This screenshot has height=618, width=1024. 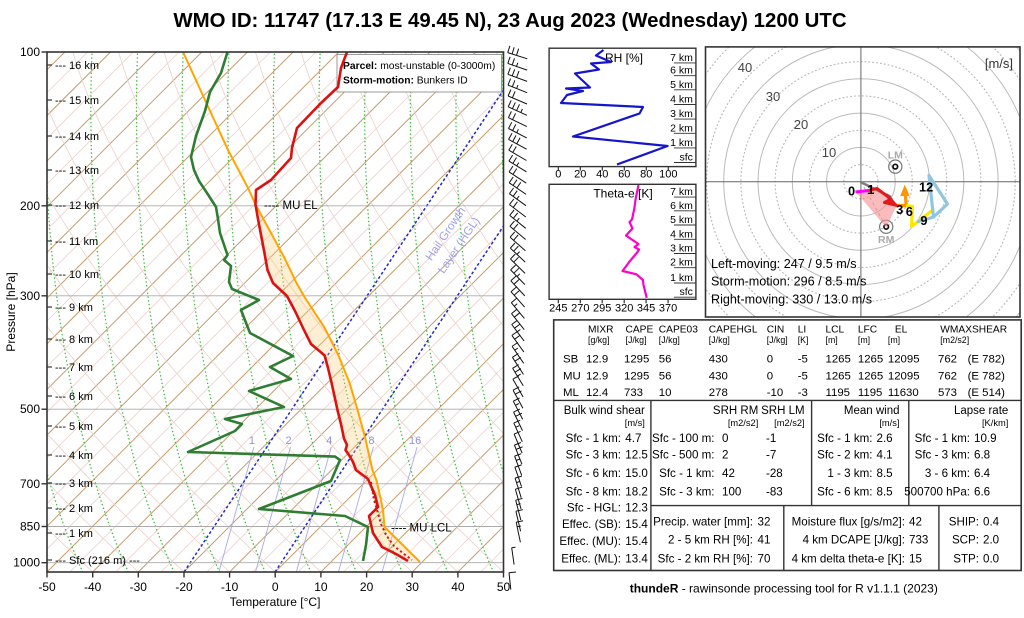 I want to click on svg-text: Temperature [°C], so click(x=275, y=602).